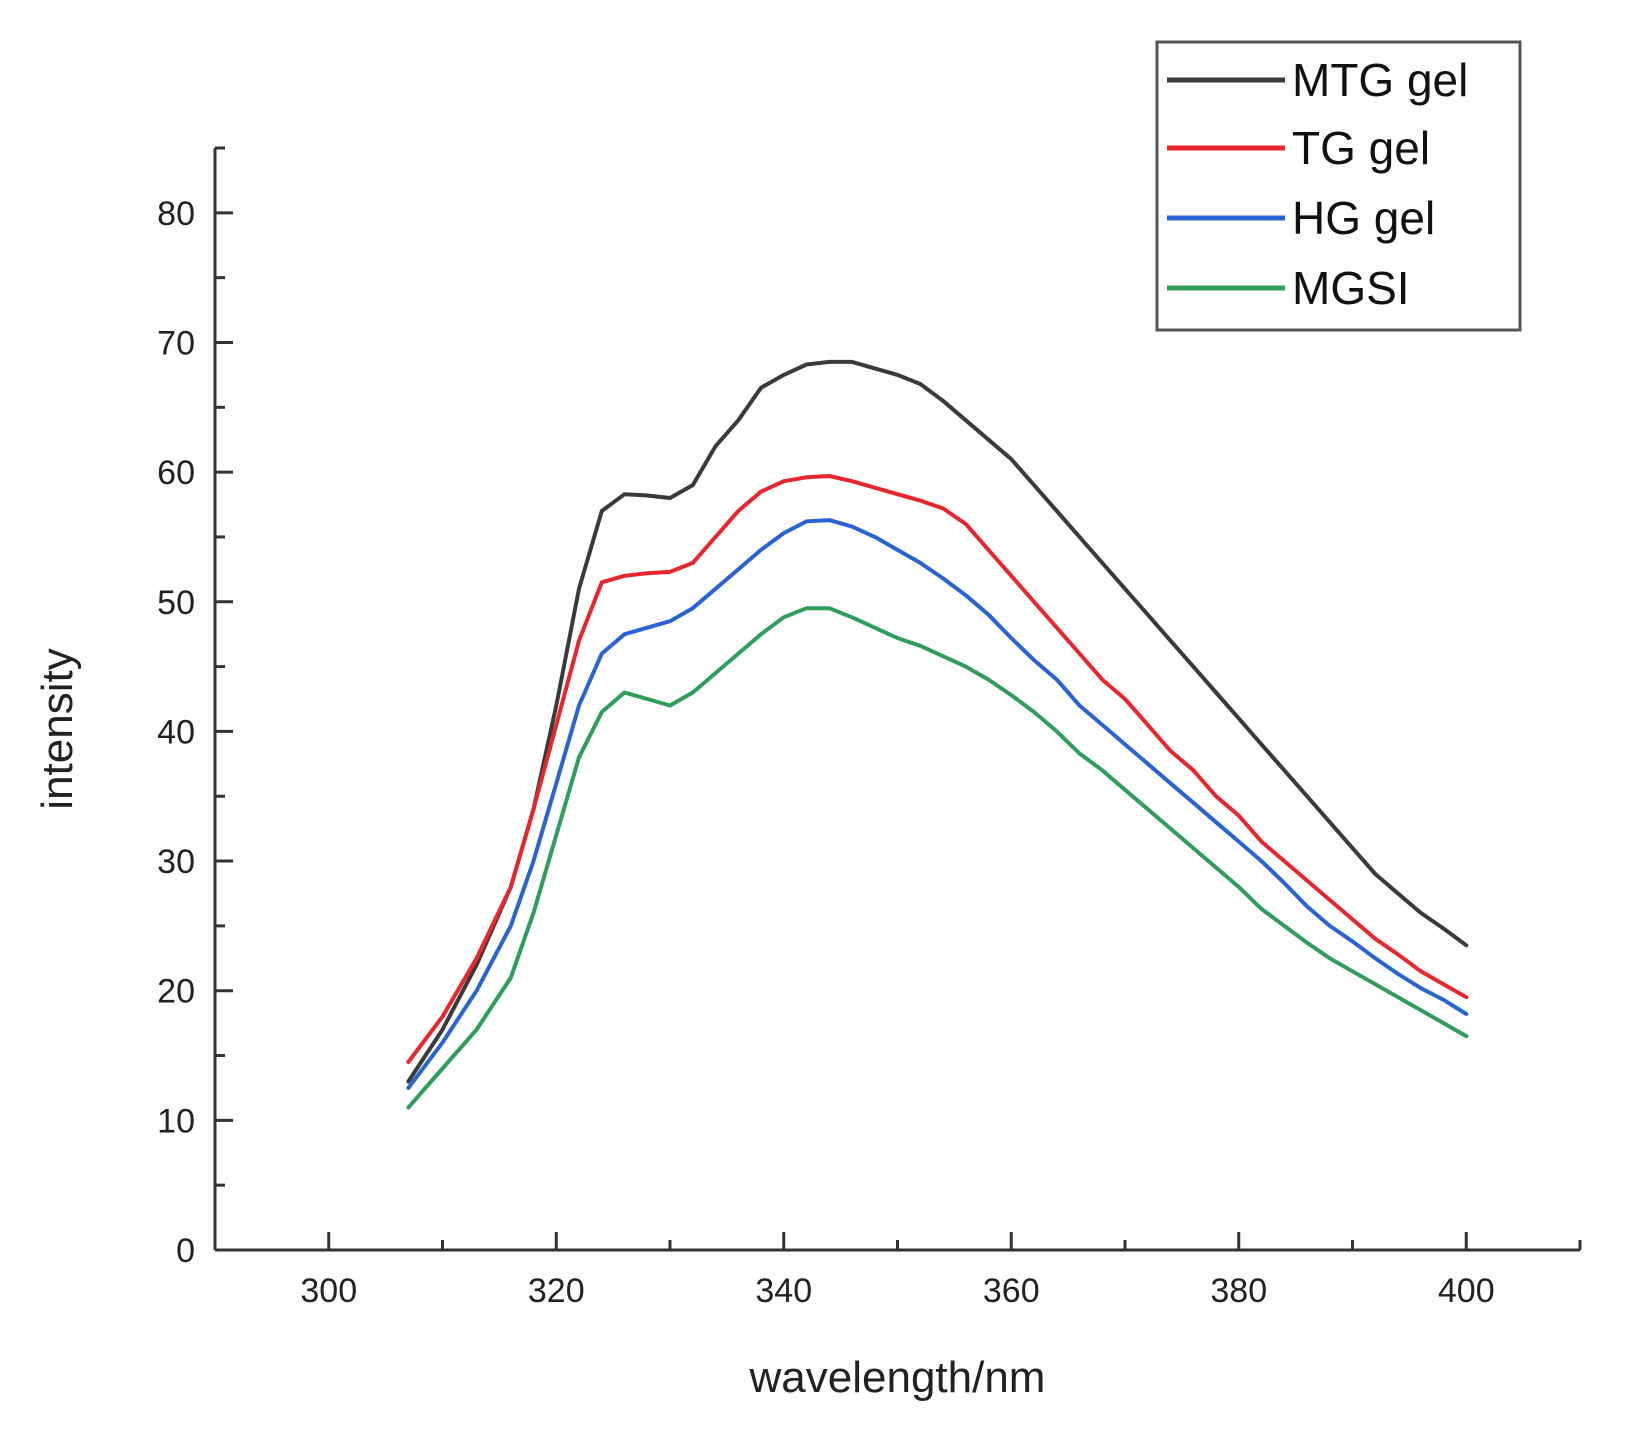 Image resolution: width=1630 pixels, height=1430 pixels. What do you see at coordinates (328, 1291) in the screenshot?
I see `x-tick-label: 300` at bounding box center [328, 1291].